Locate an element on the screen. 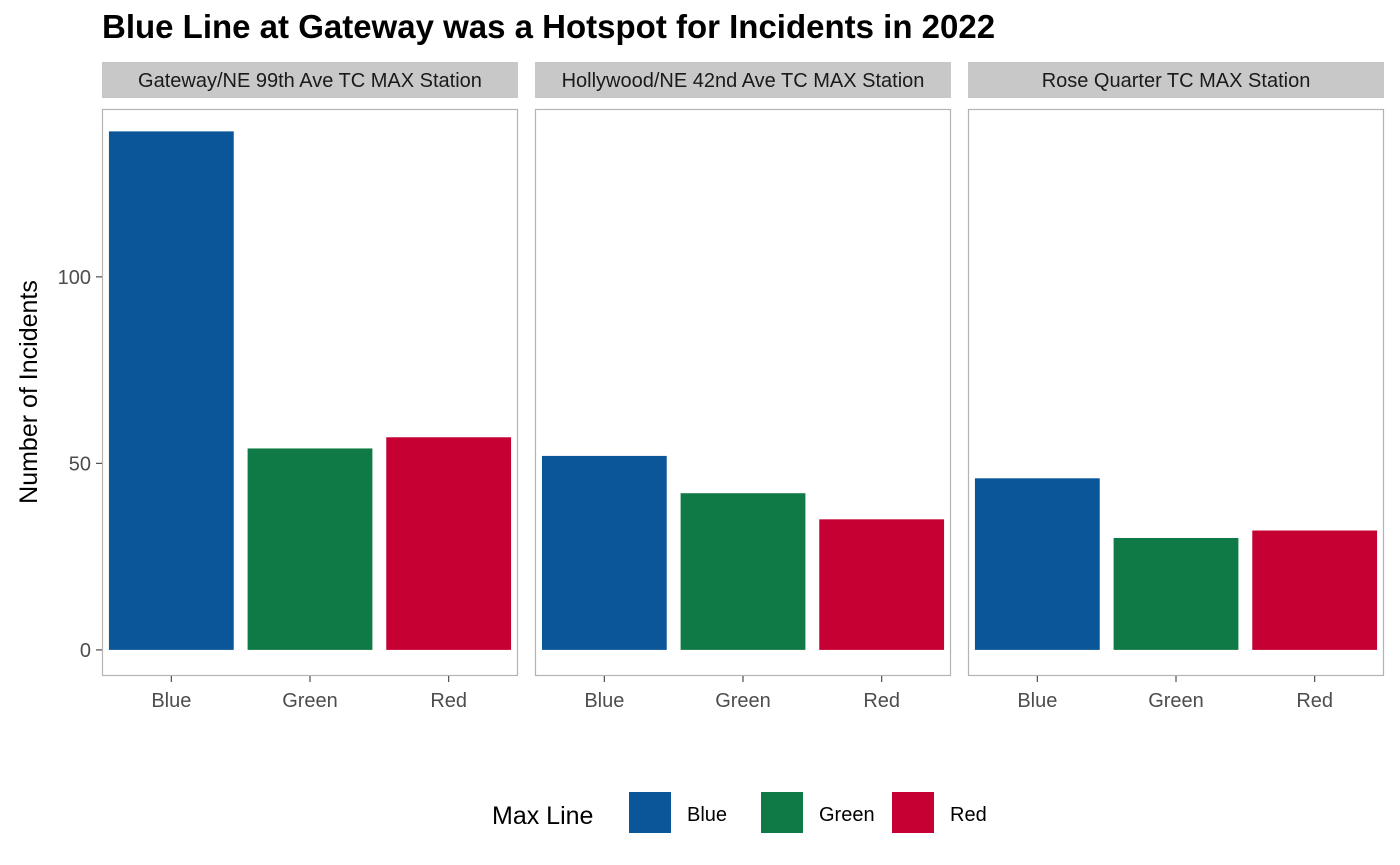 This screenshot has height=865, width=1400. legend-label: Green is located at coordinates (847, 815).